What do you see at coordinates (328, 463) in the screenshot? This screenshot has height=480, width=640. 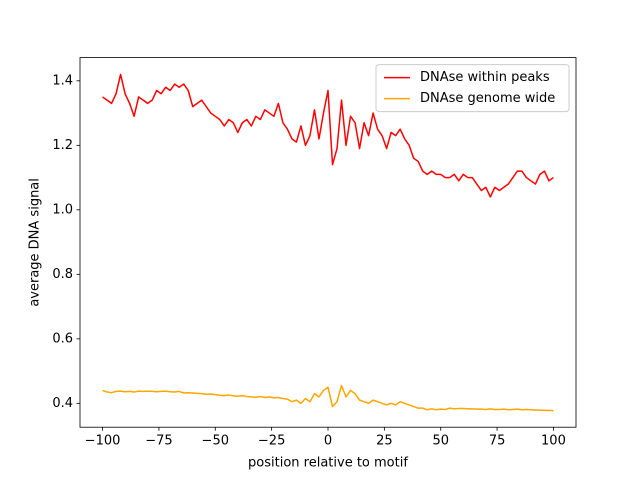 I see `x-axis-label: position relative to motif` at bounding box center [328, 463].